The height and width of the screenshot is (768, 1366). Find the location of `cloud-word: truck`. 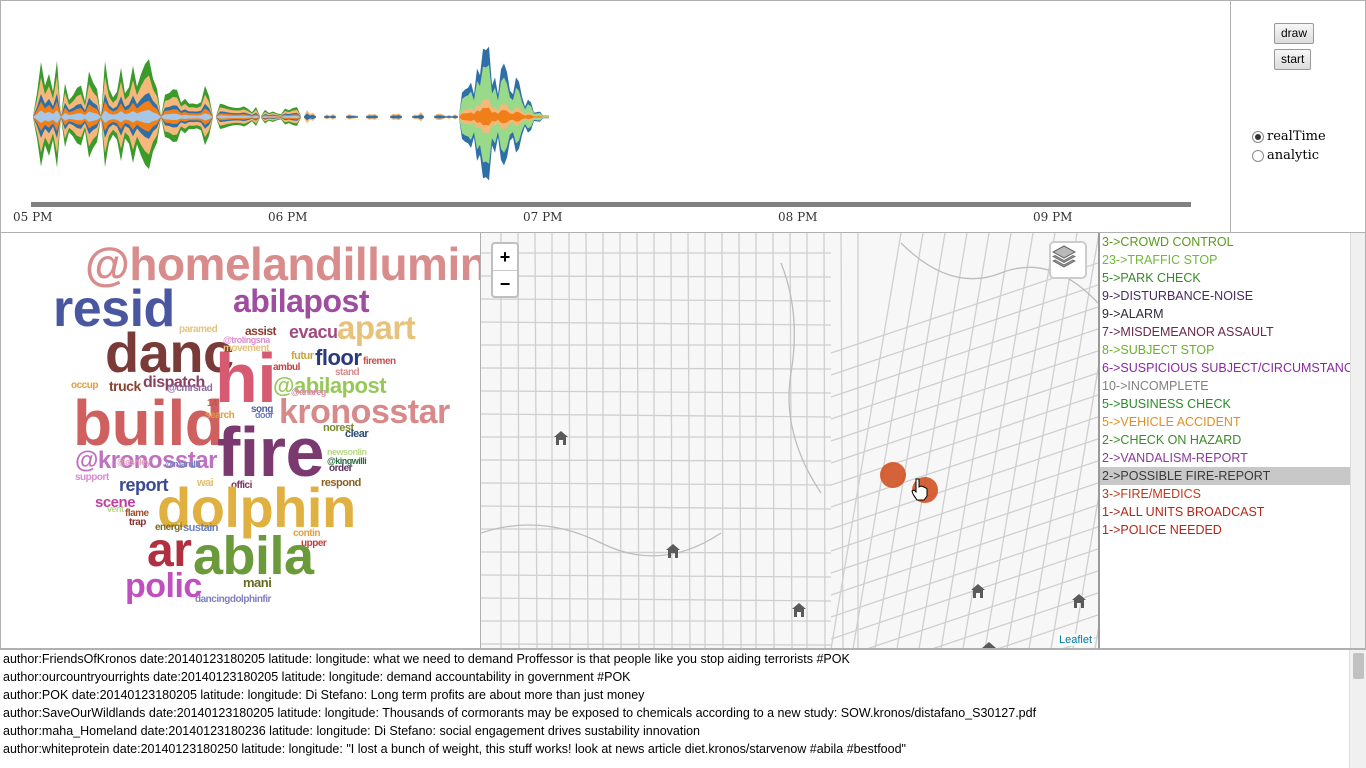

cloud-word: truck is located at coordinates (125, 386).